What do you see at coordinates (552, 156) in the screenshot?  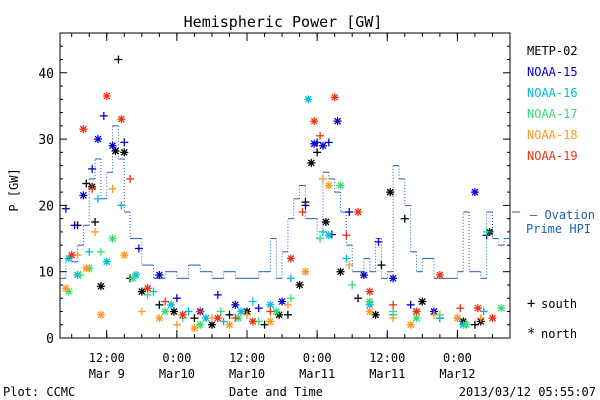 I see `legend-item: NOAA-19` at bounding box center [552, 156].